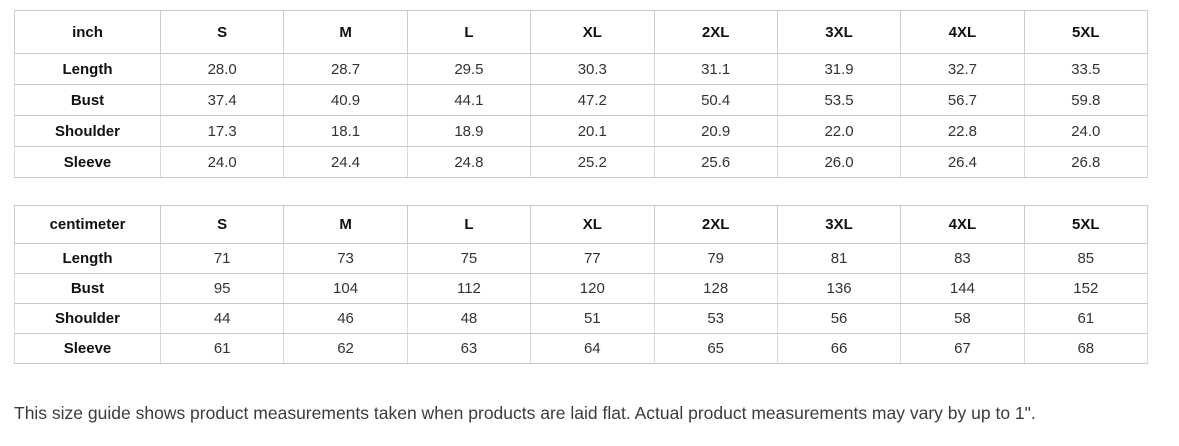 Image resolution: width=1179 pixels, height=446 pixels. Describe the element at coordinates (469, 162) in the screenshot. I see `value-cell: 24.8` at that location.